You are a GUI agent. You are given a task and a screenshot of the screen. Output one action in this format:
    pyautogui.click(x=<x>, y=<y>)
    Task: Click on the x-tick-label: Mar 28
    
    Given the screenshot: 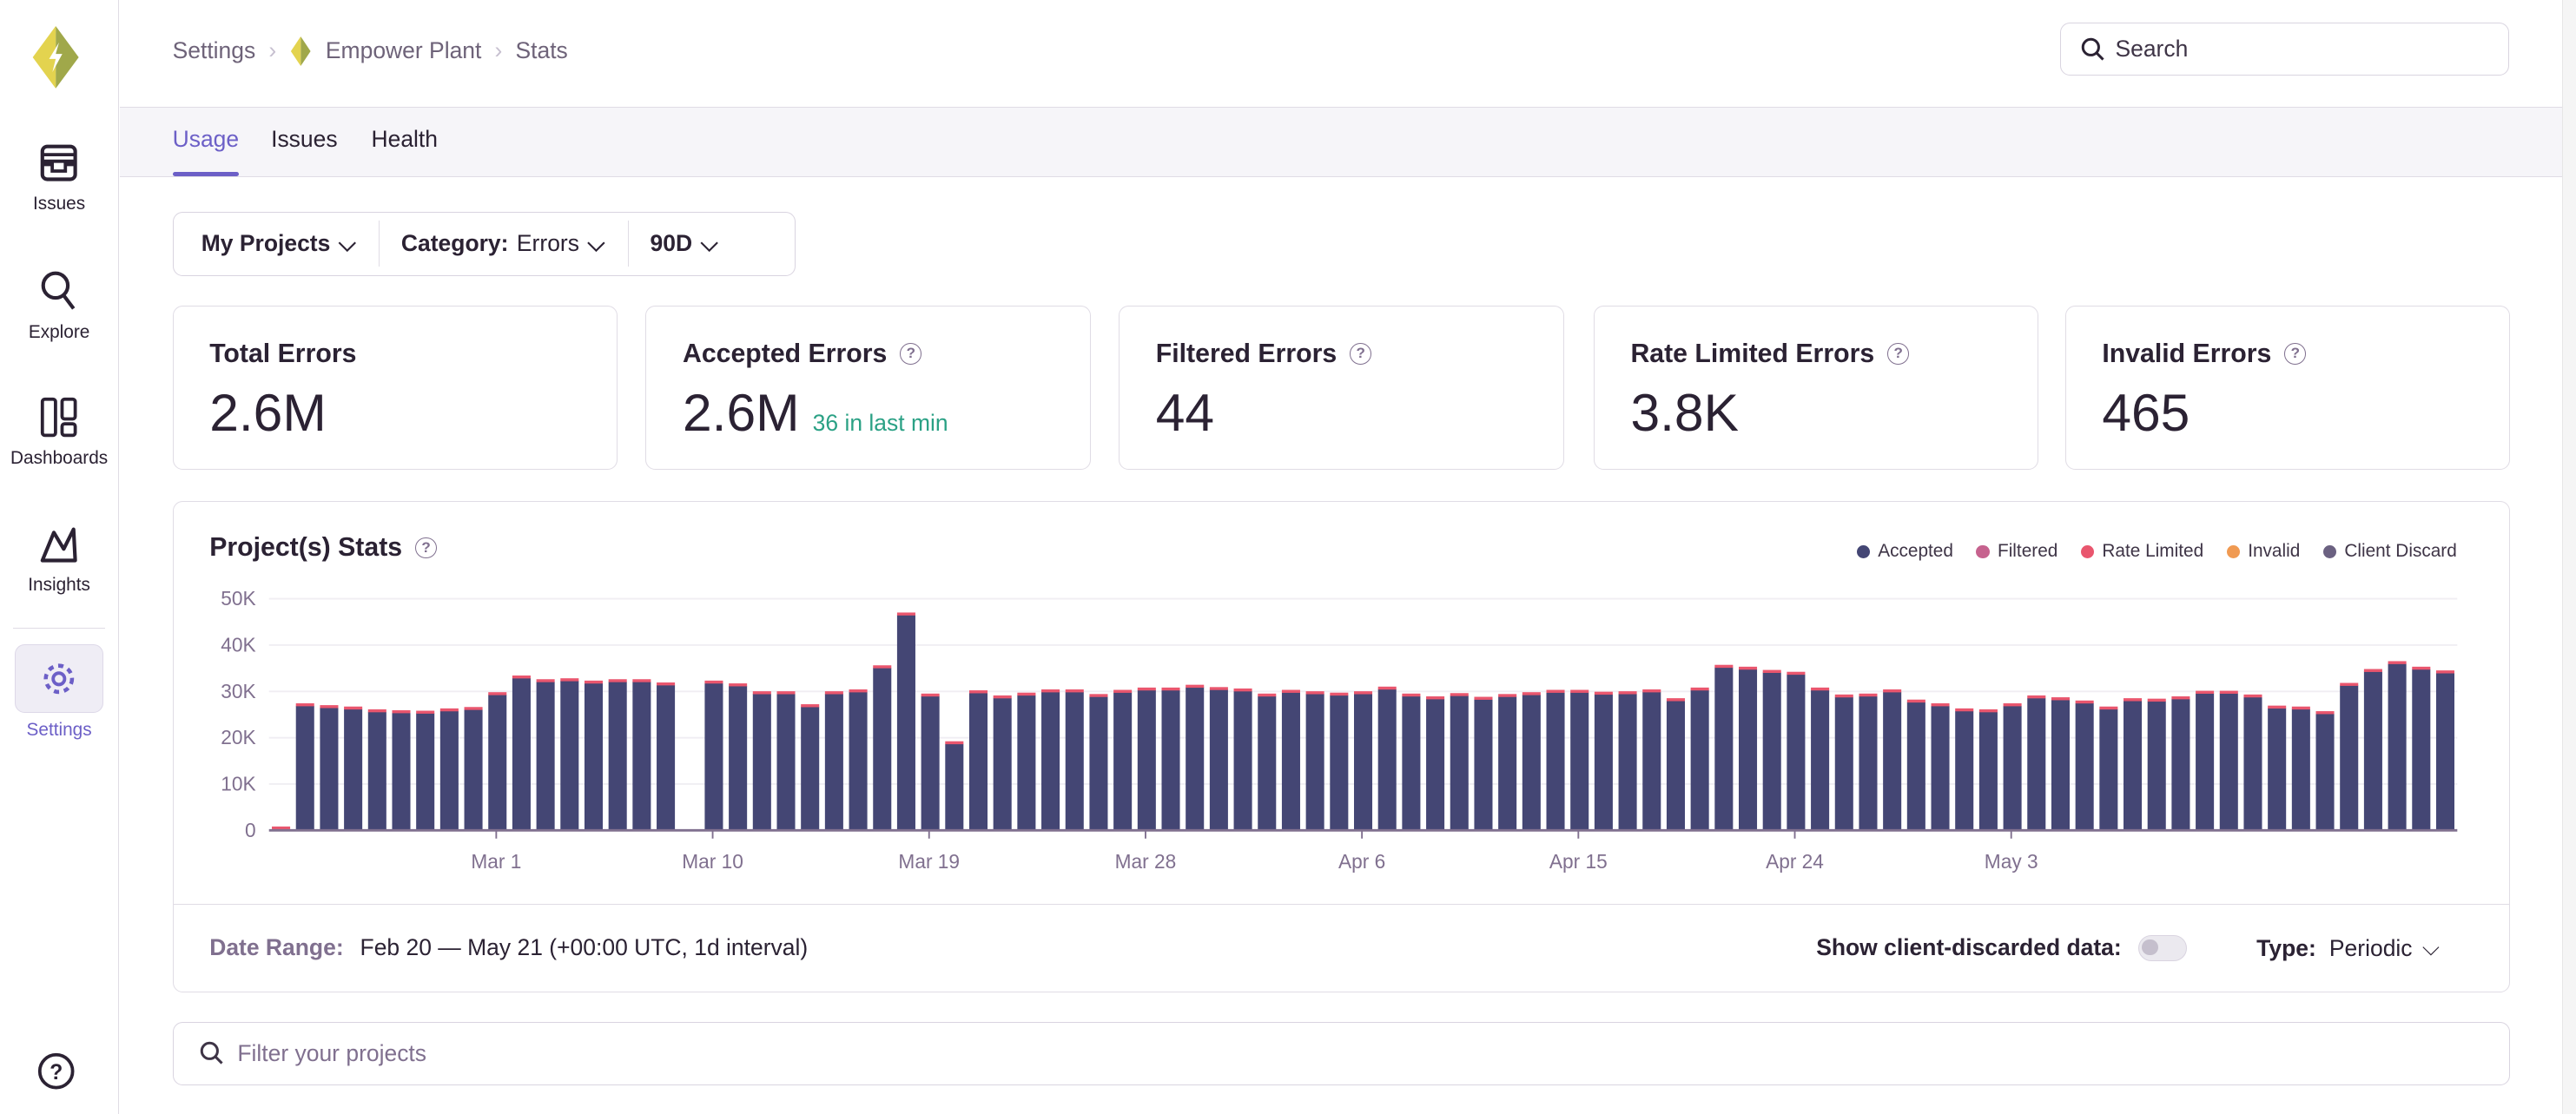 What is the action you would take?
    pyautogui.click(x=1145, y=861)
    